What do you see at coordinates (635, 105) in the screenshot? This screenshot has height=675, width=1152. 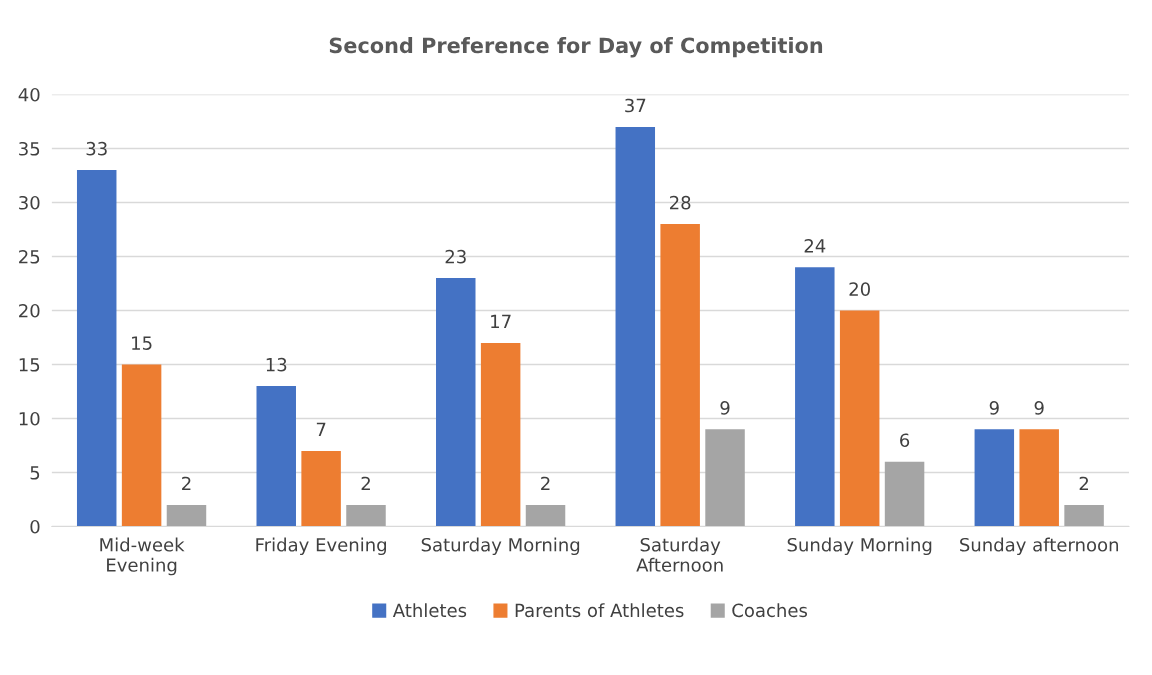 I see `data-label: 37` at bounding box center [635, 105].